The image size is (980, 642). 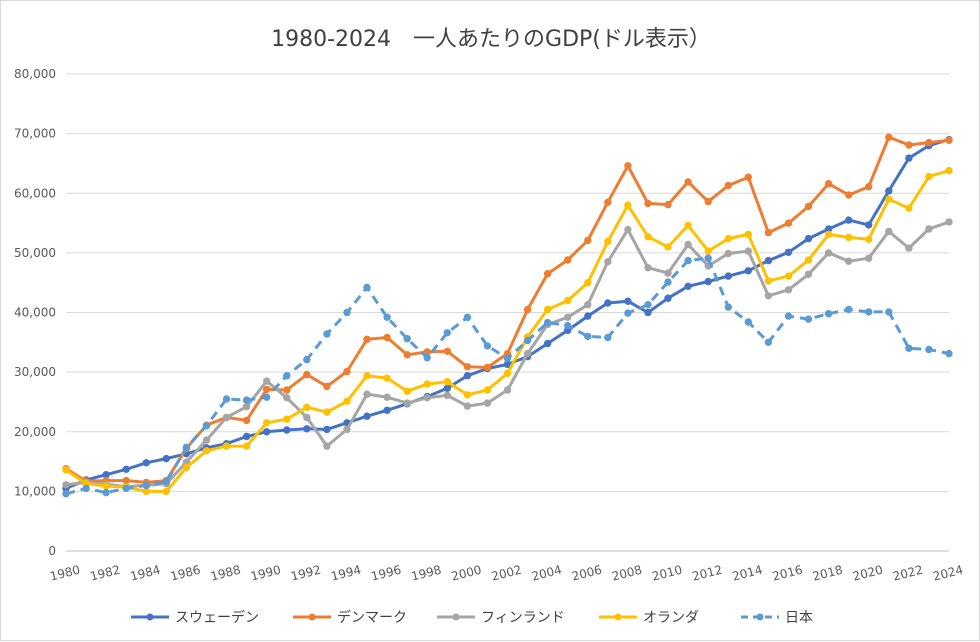 I want to click on x-tick-label: 1980, so click(x=65, y=573).